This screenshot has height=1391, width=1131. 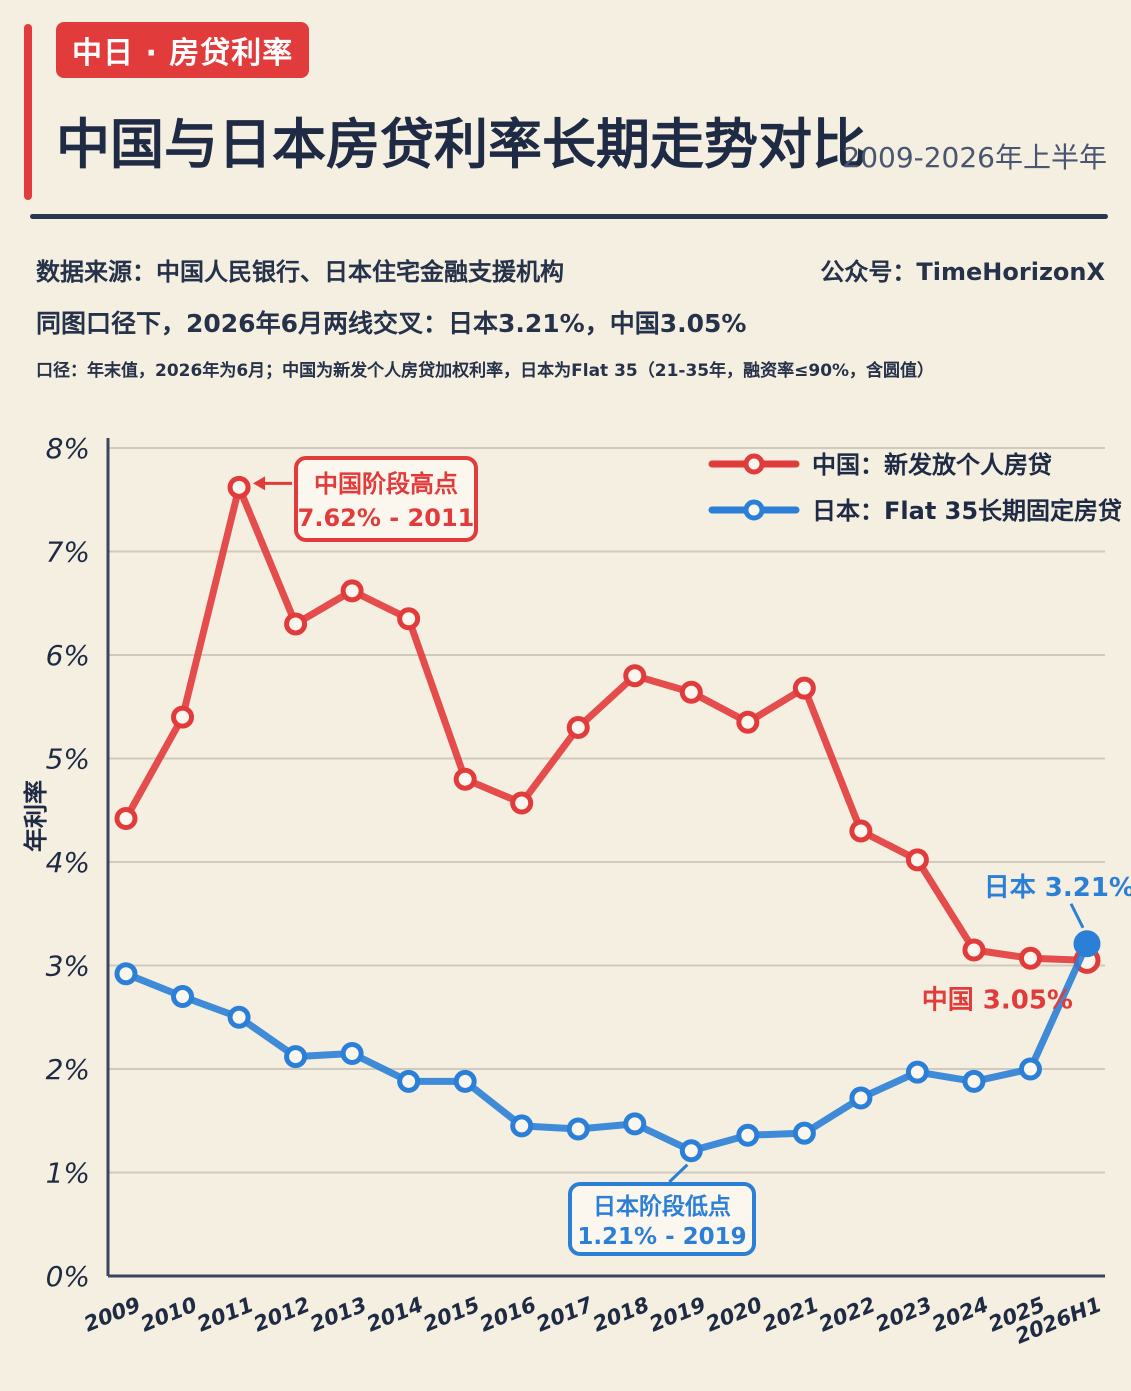 What do you see at coordinates (68, 966) in the screenshot?
I see `y-tick-label: 3%` at bounding box center [68, 966].